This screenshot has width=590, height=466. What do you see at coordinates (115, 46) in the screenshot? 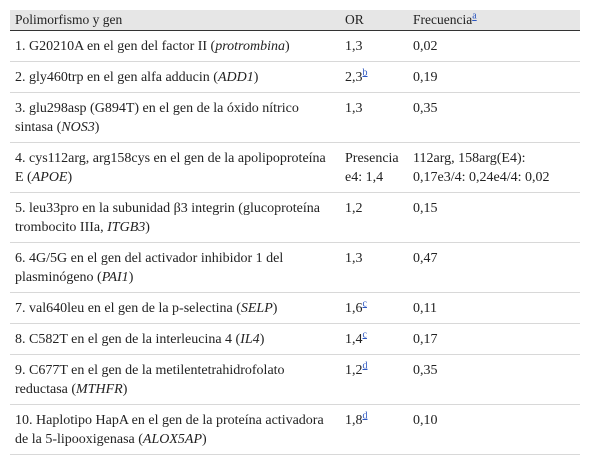
I see `gene-text: 1. G20210A en el gen del factor II (` at bounding box center [115, 46].